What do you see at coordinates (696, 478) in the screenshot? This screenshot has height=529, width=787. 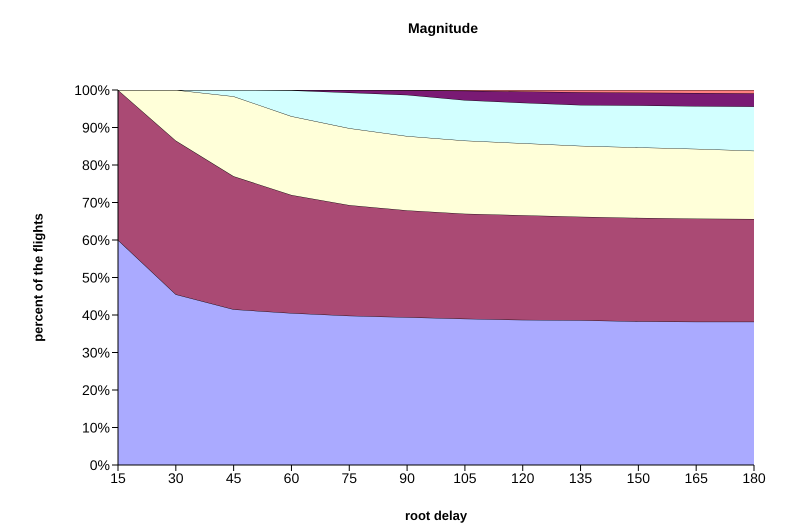 I see `x-tick-label: 165` at bounding box center [696, 478].